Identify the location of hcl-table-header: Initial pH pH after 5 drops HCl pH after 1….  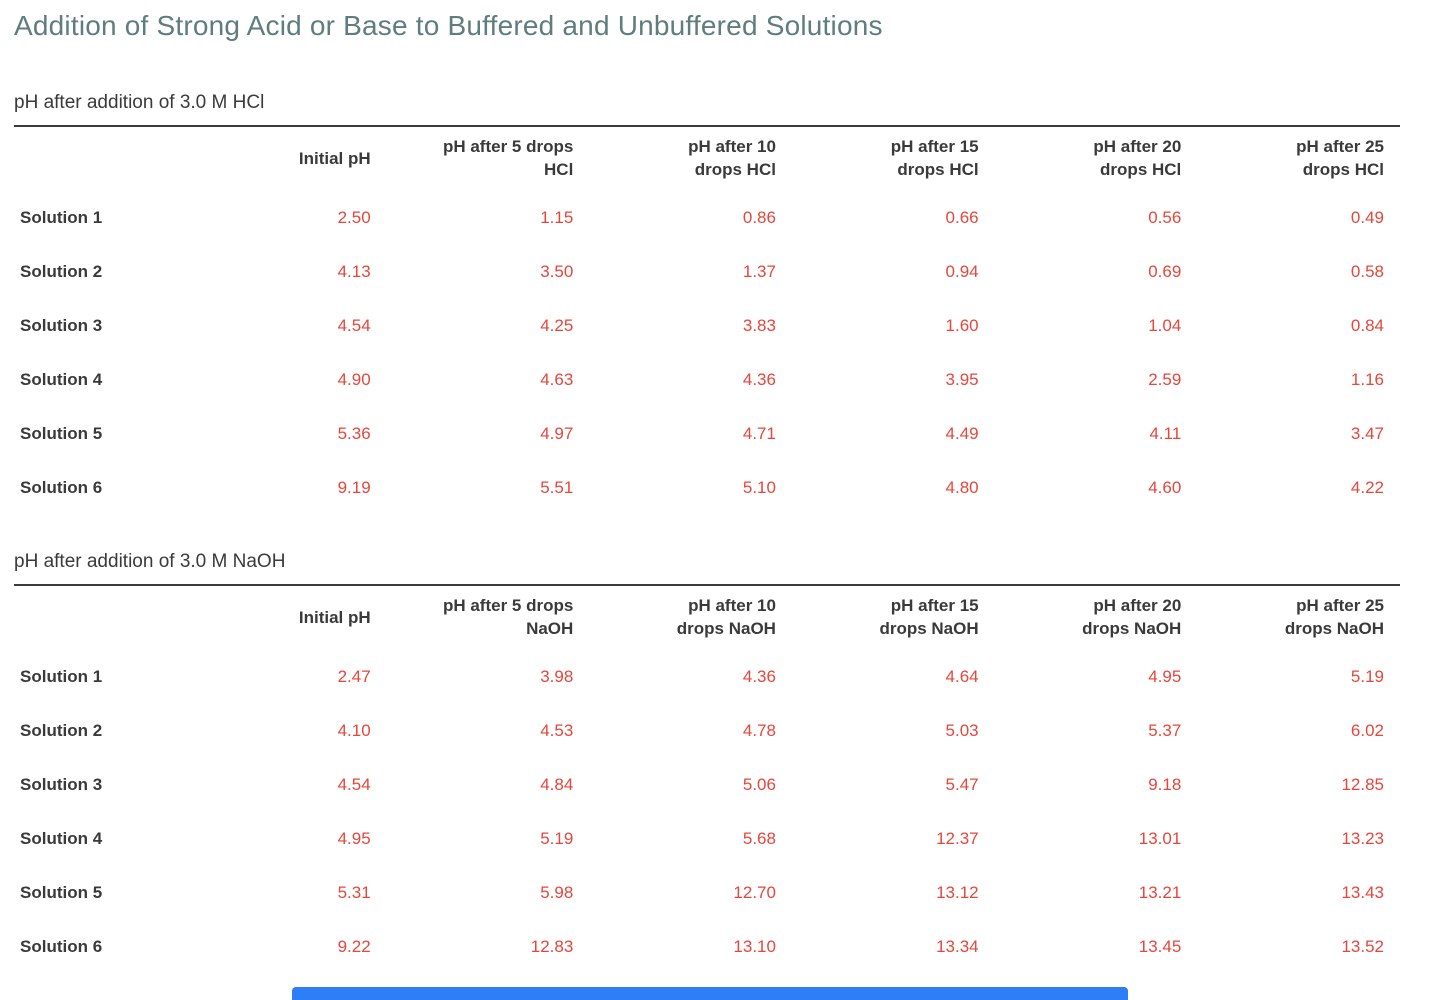
(707, 158).